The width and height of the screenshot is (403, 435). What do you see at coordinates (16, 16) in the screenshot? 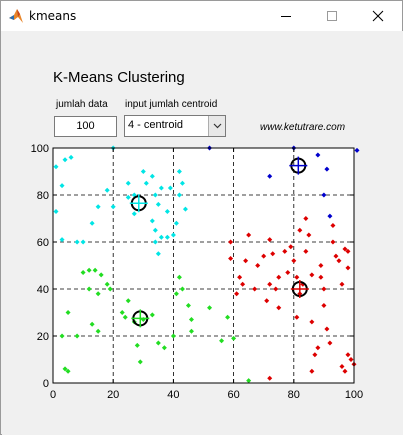
I see `matlab-logo-icon` at bounding box center [16, 16].